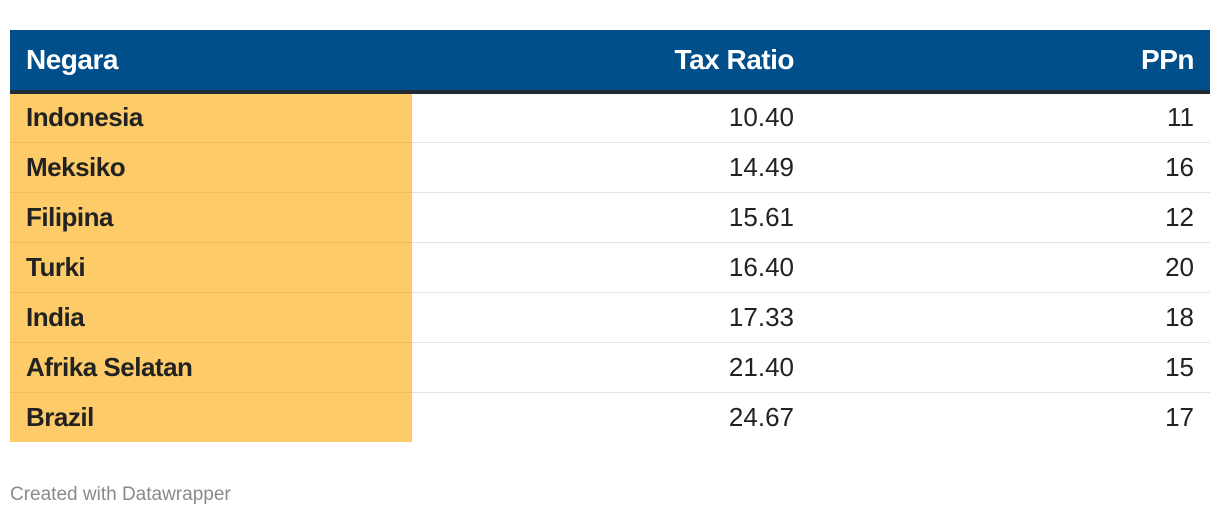 This screenshot has width=1220, height=518. What do you see at coordinates (1010, 62) in the screenshot?
I see `column-header-ppn: PPn` at bounding box center [1010, 62].